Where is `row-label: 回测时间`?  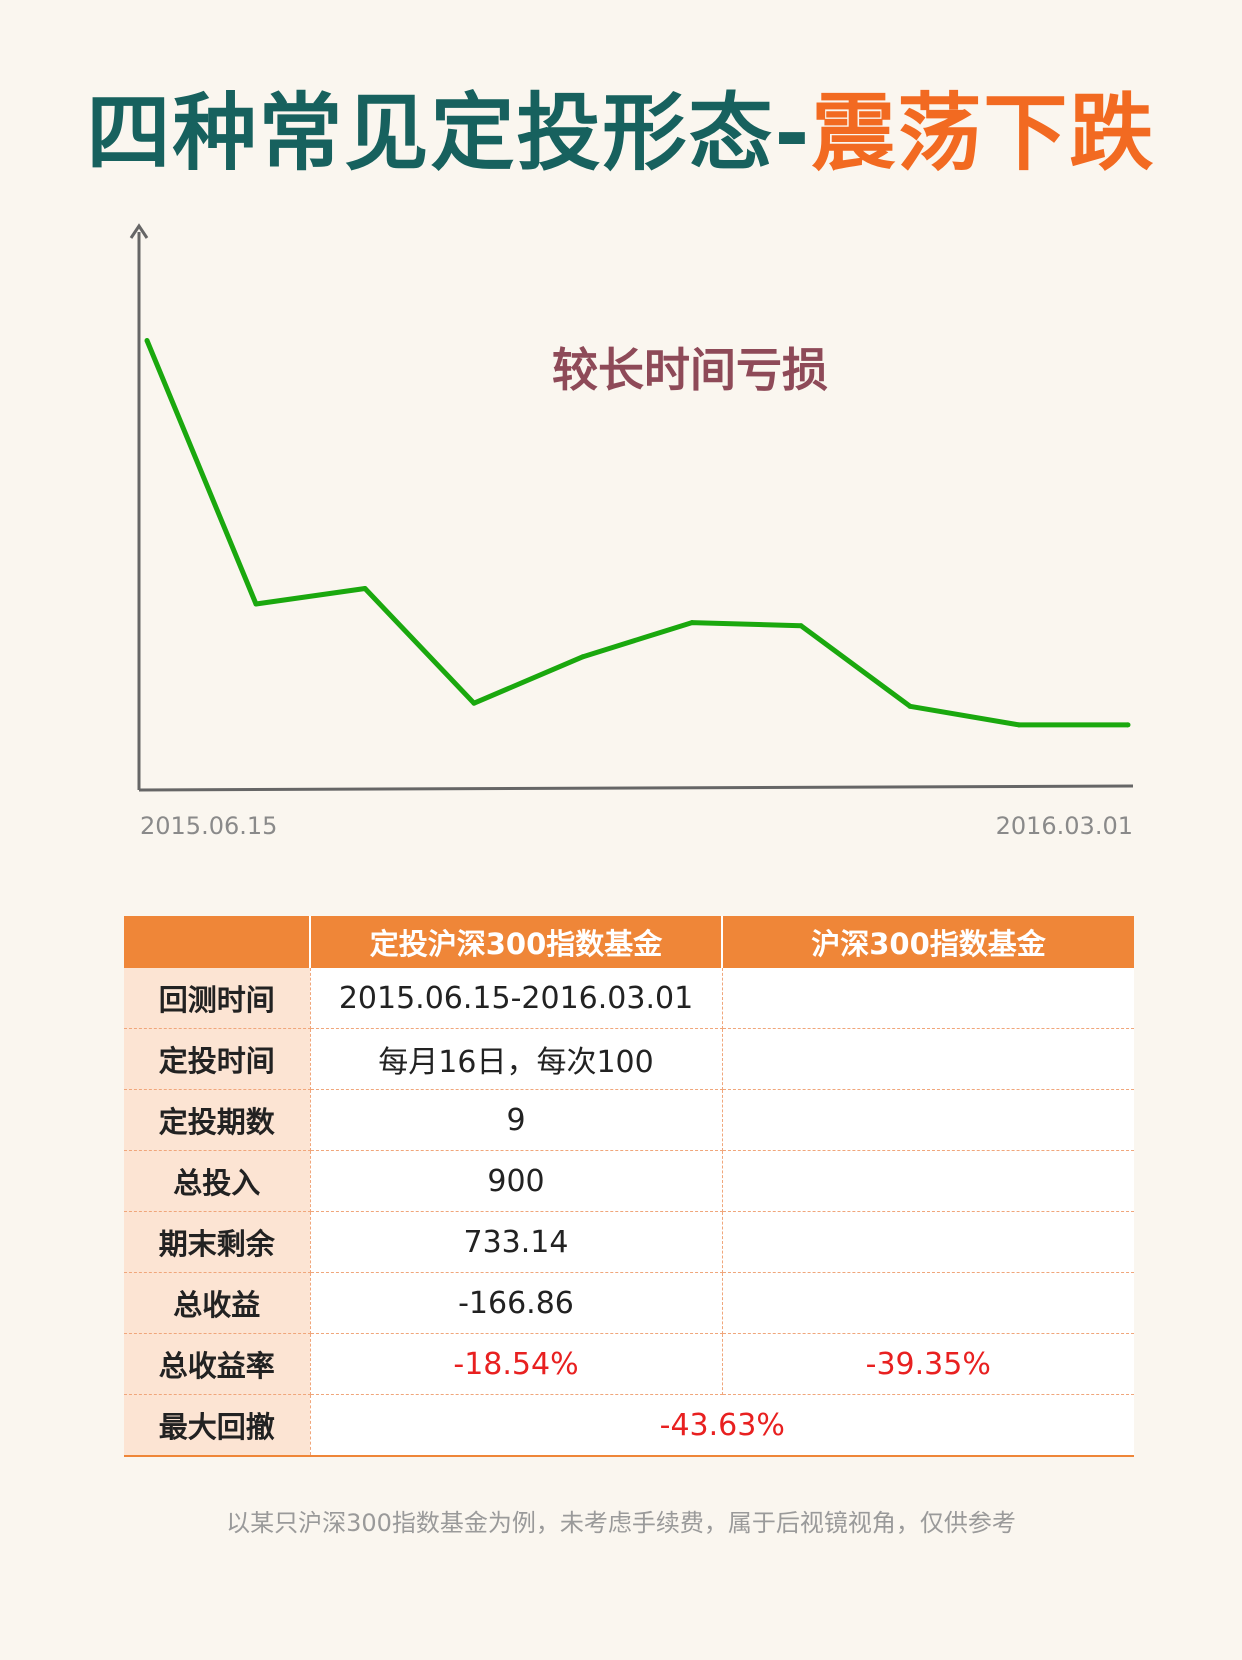
row-label: 回测时间 is located at coordinates (217, 998).